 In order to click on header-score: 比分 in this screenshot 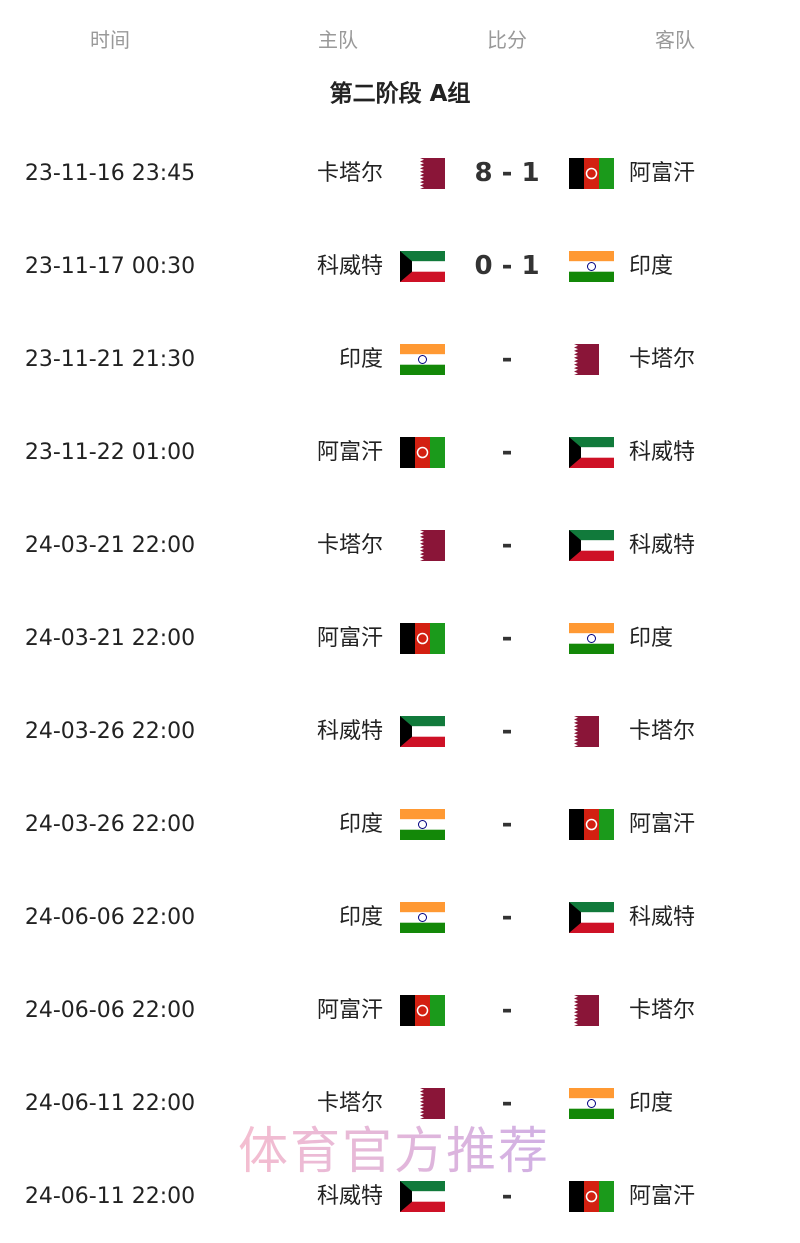, I will do `click(507, 40)`.